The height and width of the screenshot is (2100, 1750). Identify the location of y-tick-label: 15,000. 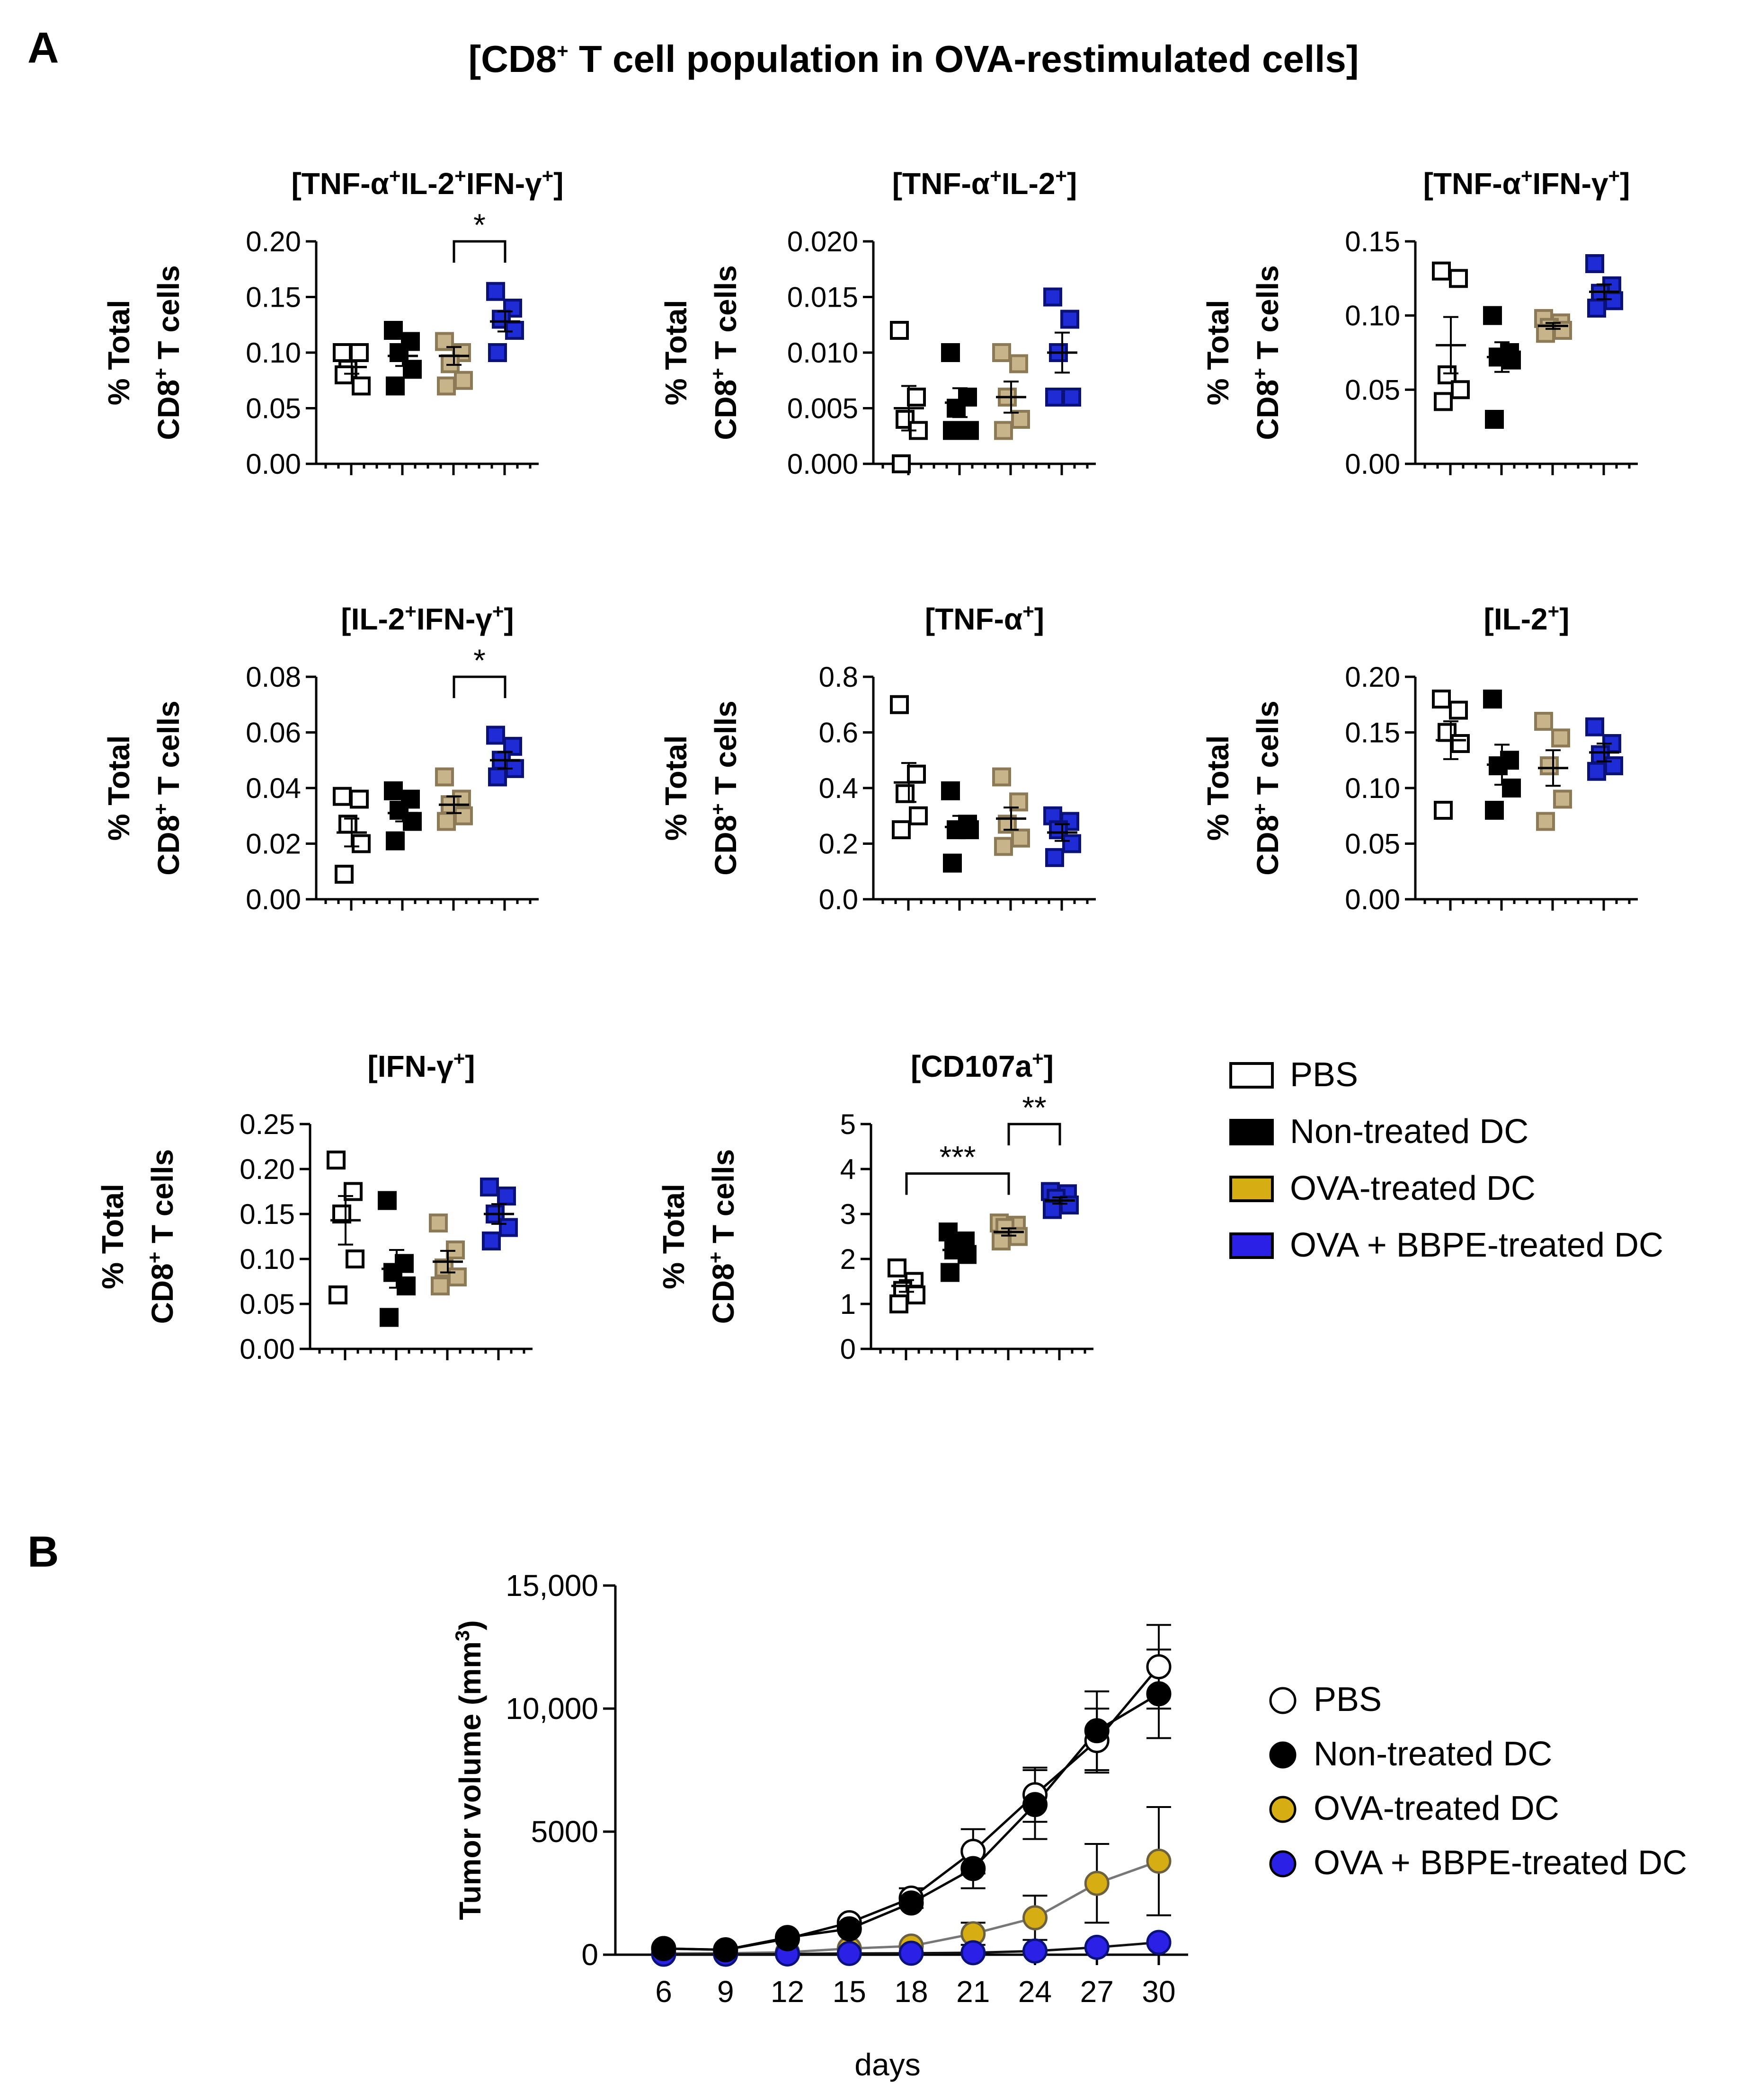
(552, 1586).